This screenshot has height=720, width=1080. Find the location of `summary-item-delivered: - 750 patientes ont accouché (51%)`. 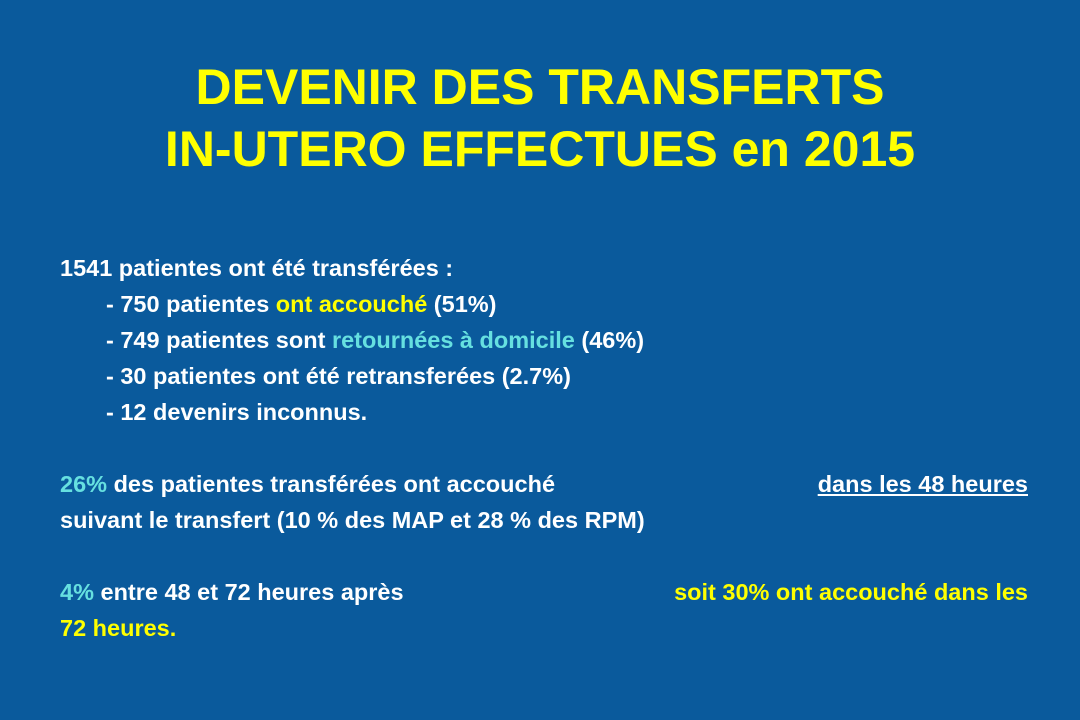

summary-item-delivered: - 750 patientes ont accouché (51%) is located at coordinates (550, 304).